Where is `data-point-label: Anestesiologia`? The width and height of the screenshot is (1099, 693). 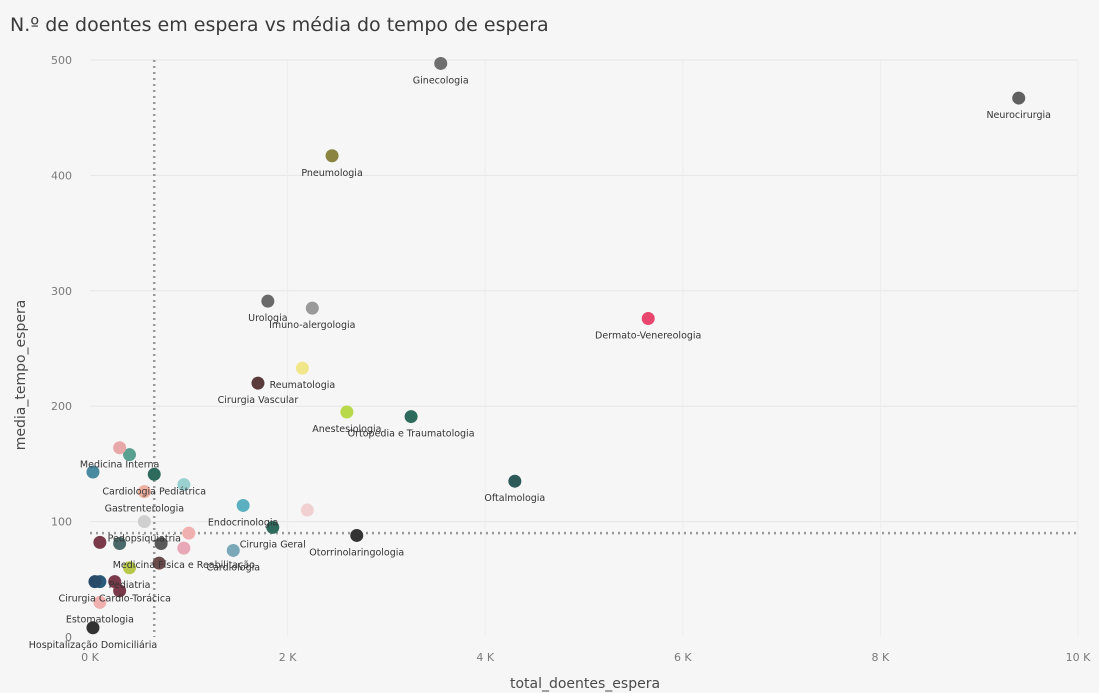 data-point-label: Anestesiologia is located at coordinates (346, 429).